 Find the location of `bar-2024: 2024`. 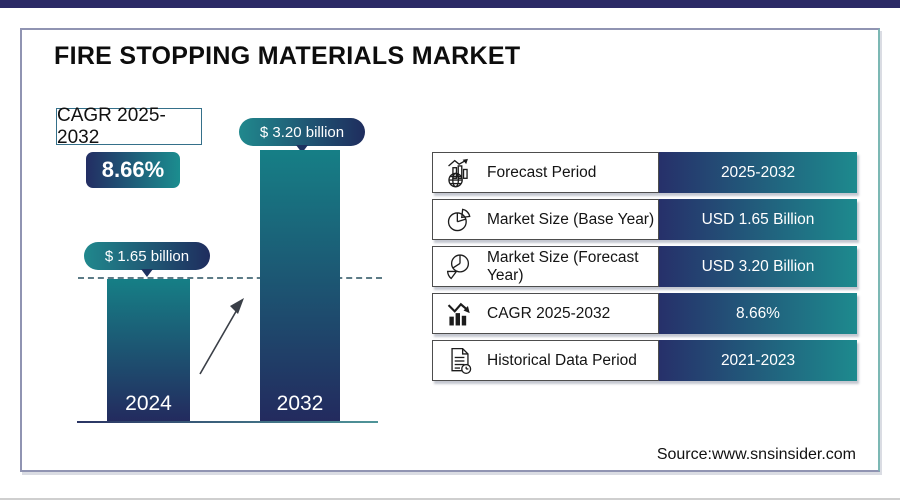

bar-2024: 2024 is located at coordinates (148, 350).